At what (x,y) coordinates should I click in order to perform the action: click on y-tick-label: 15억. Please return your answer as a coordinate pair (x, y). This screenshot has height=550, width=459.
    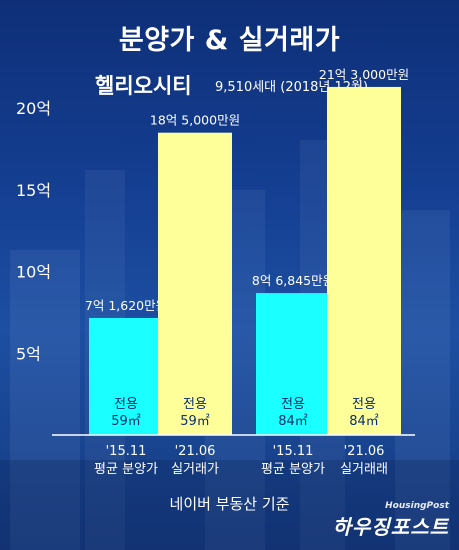
    Looking at the image, I should click on (33, 190).